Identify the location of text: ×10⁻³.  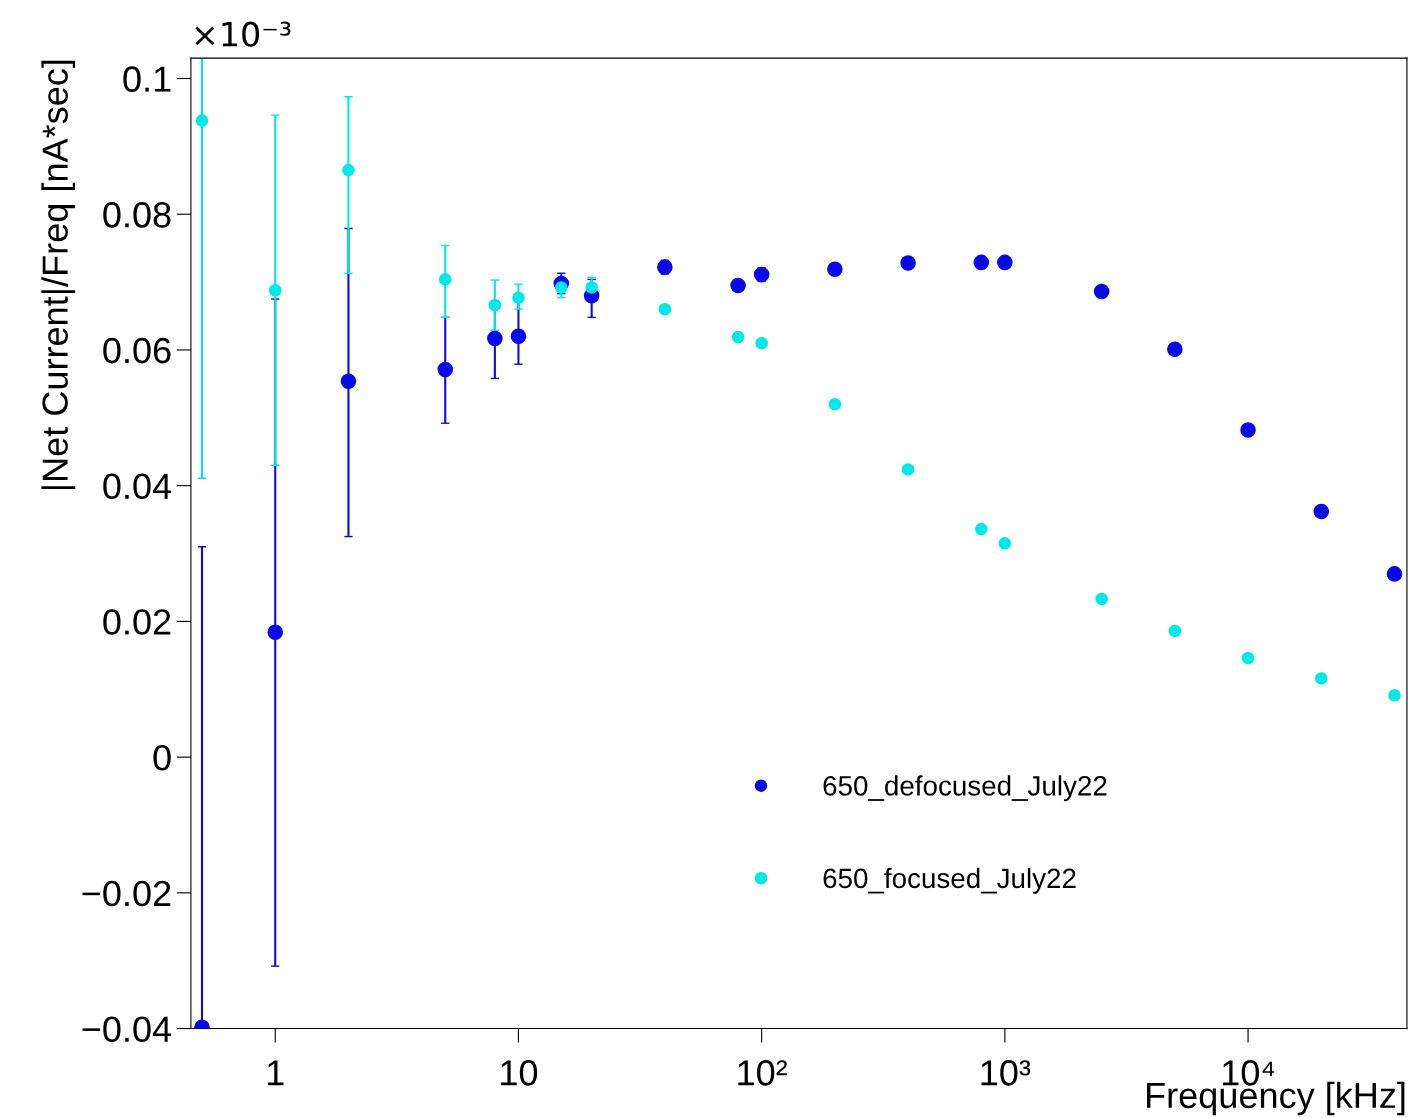
(243, 34).